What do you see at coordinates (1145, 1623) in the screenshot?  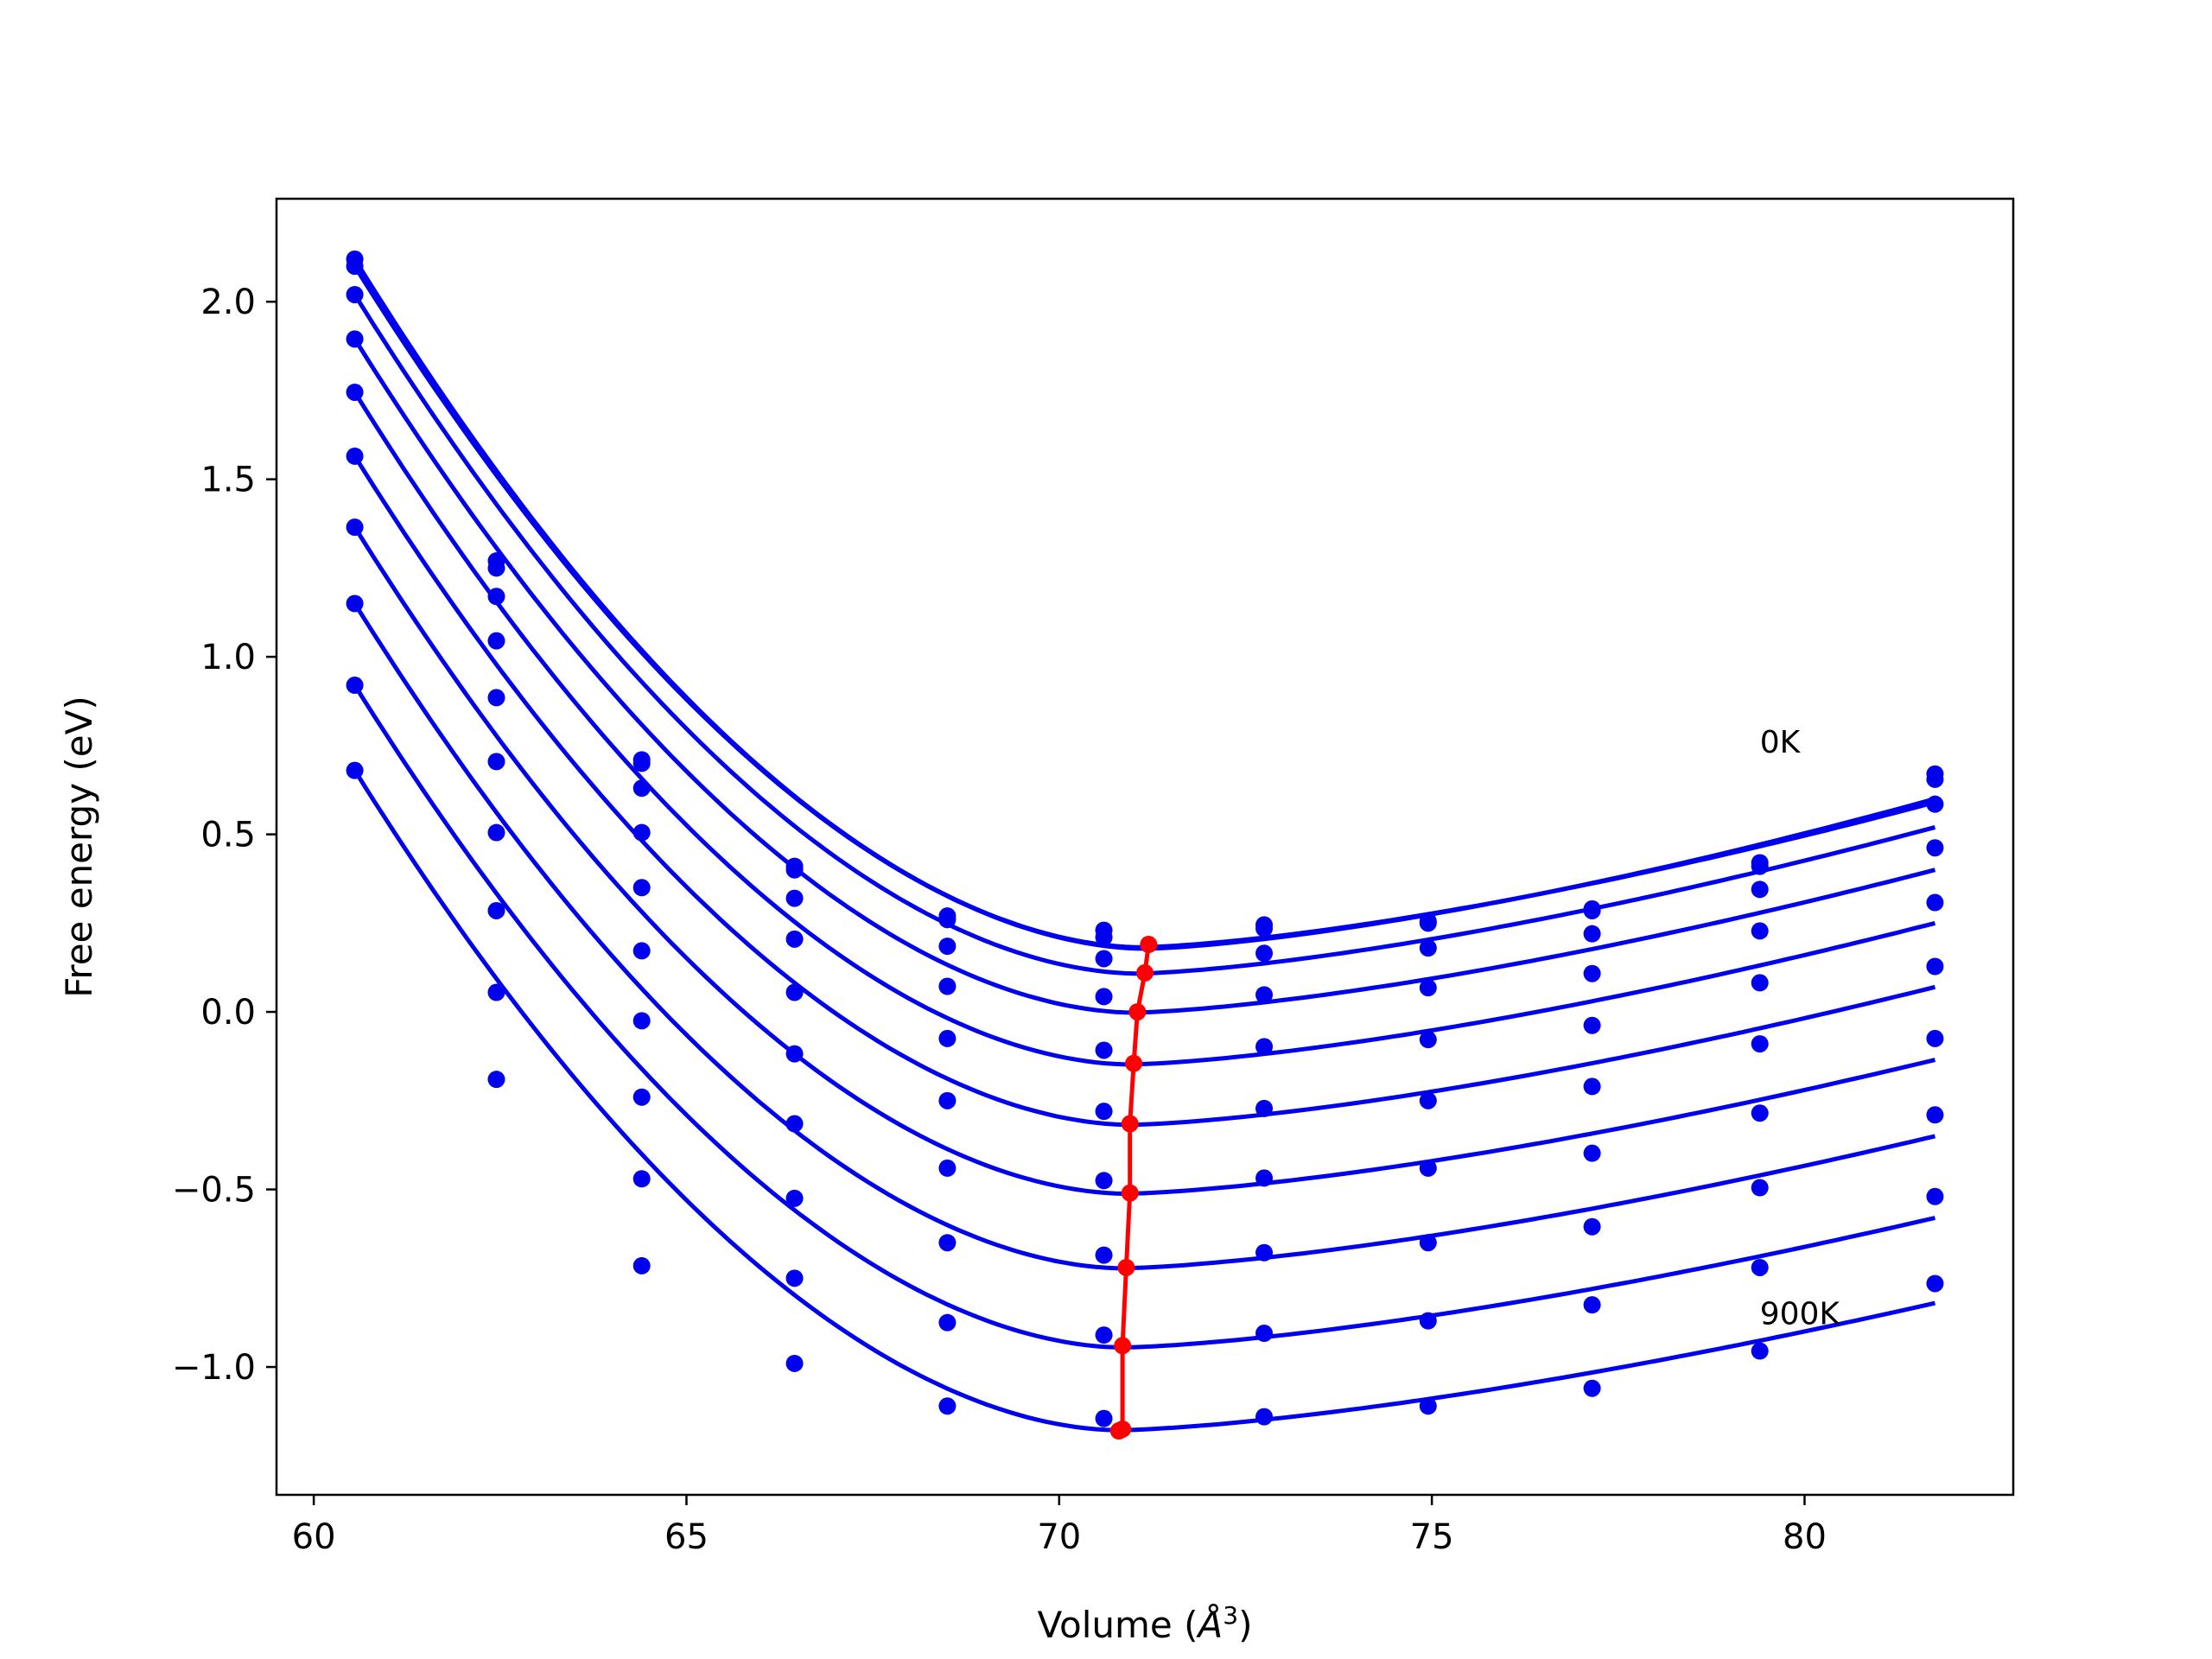 I see `x-axis-label: Volume (Å3)` at bounding box center [1145, 1623].